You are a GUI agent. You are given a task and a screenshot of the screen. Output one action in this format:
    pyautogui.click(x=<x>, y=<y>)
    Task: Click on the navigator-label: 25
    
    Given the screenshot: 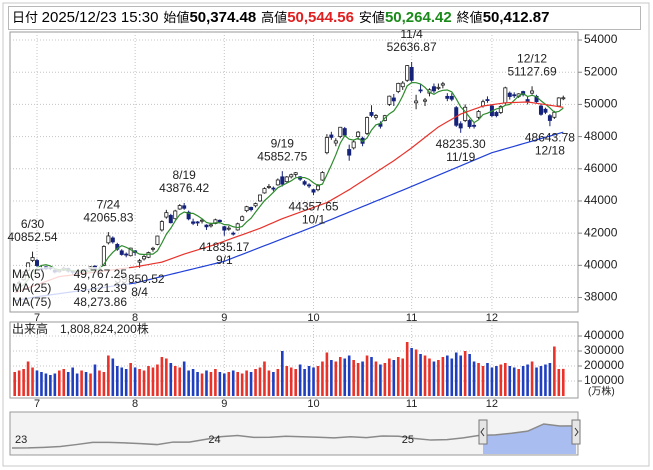 What is the action you would take?
    pyautogui.click(x=408, y=440)
    